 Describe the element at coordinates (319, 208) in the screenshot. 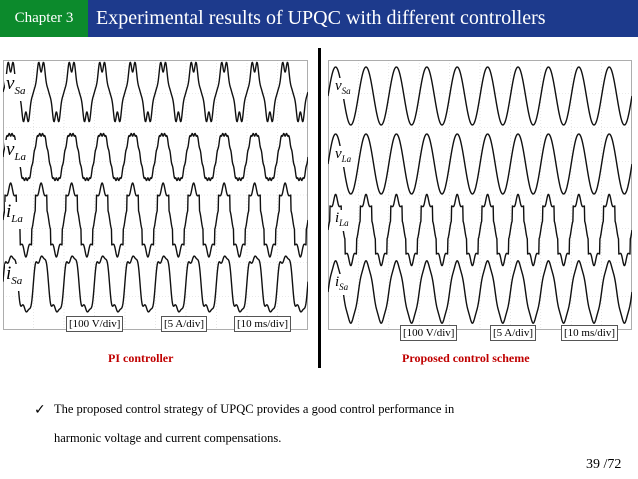

I see `panel-divider` at that location.